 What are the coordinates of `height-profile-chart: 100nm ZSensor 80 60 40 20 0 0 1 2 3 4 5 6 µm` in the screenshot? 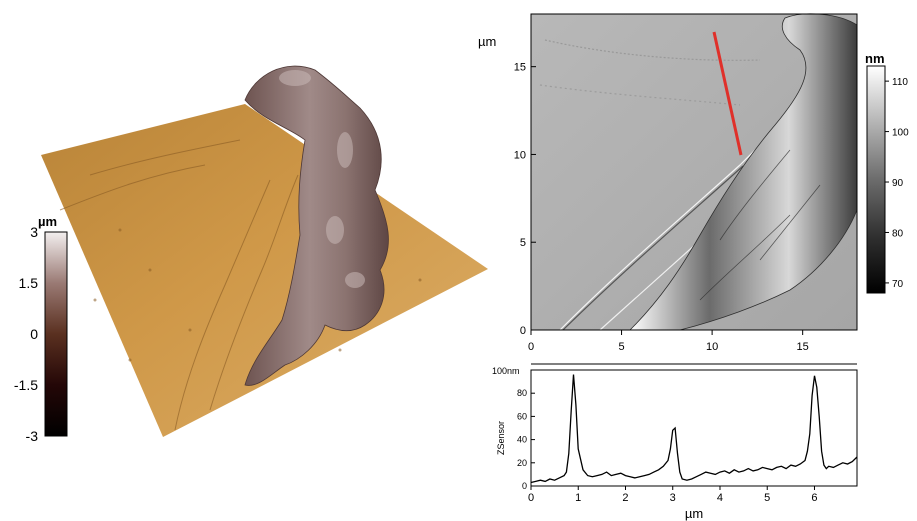 It's located at (675, 442).